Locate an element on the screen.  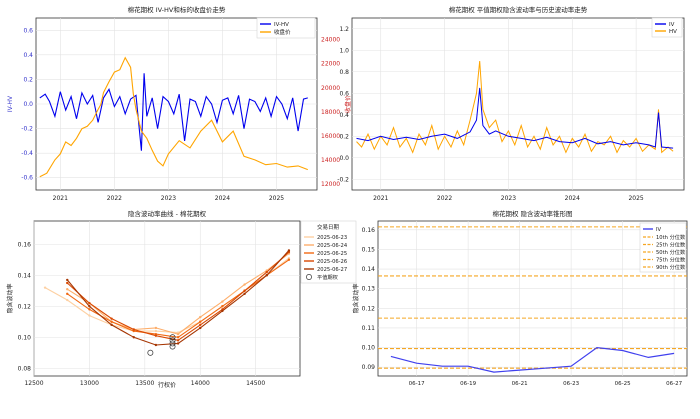
y2-tick-label: 24000 is located at coordinates (330, 40).